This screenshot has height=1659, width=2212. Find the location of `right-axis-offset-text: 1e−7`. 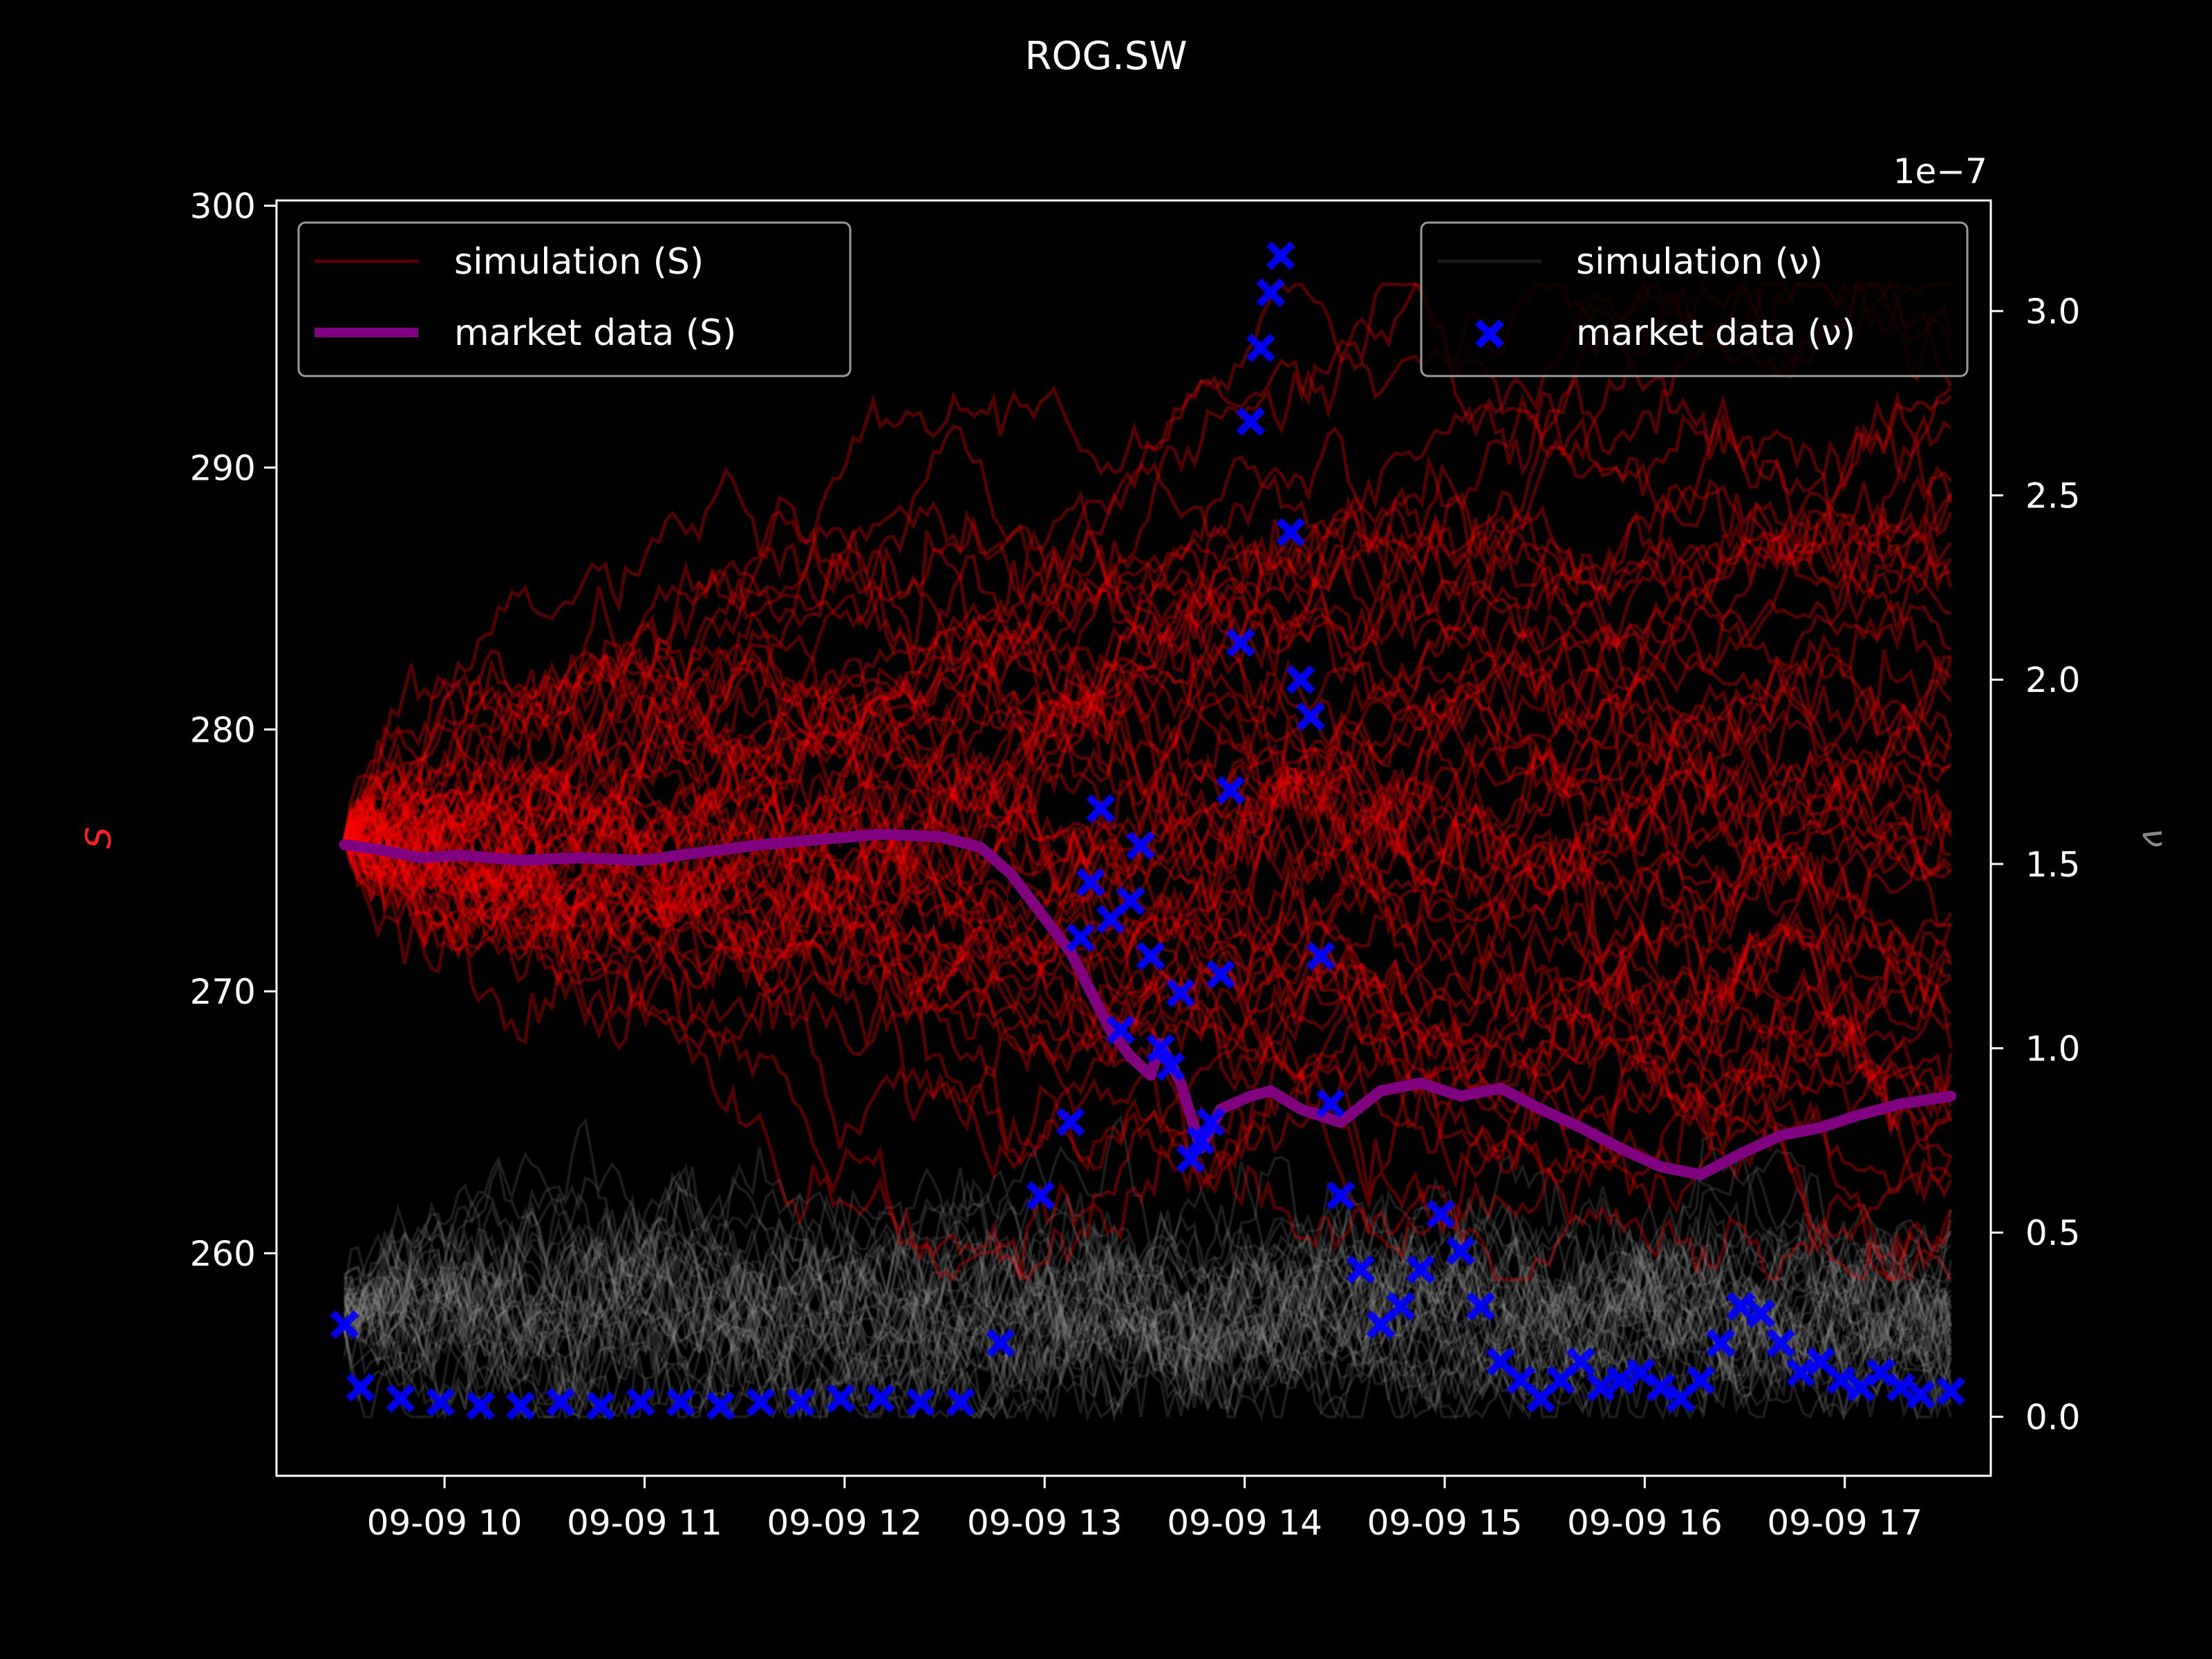

right-axis-offset-text: 1e−7 is located at coordinates (1940, 171).